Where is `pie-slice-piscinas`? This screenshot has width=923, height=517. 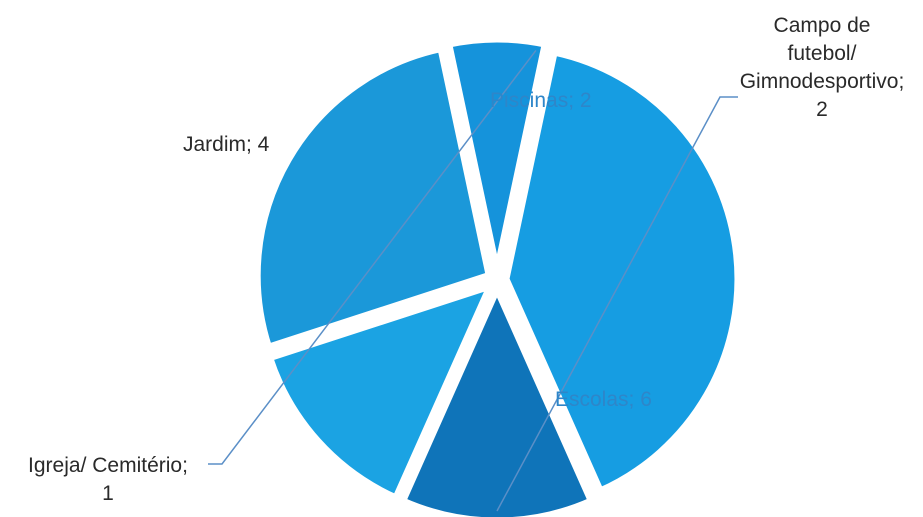 pie-slice-piscinas is located at coordinates (380, 392).